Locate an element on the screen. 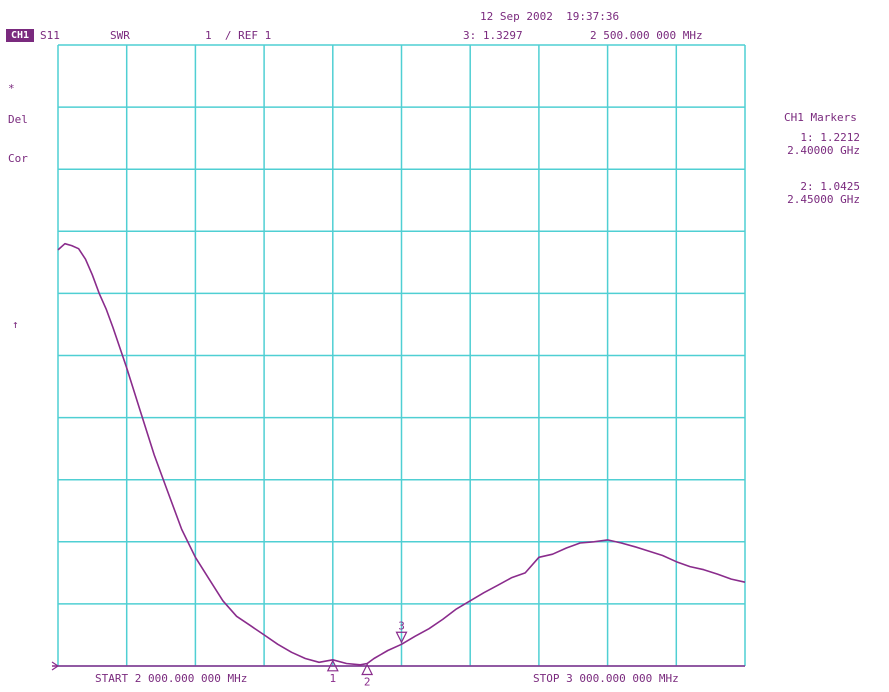 This screenshot has width=889, height=692. start-frequency: START 2 000.000 000 MHz is located at coordinates (171, 678).